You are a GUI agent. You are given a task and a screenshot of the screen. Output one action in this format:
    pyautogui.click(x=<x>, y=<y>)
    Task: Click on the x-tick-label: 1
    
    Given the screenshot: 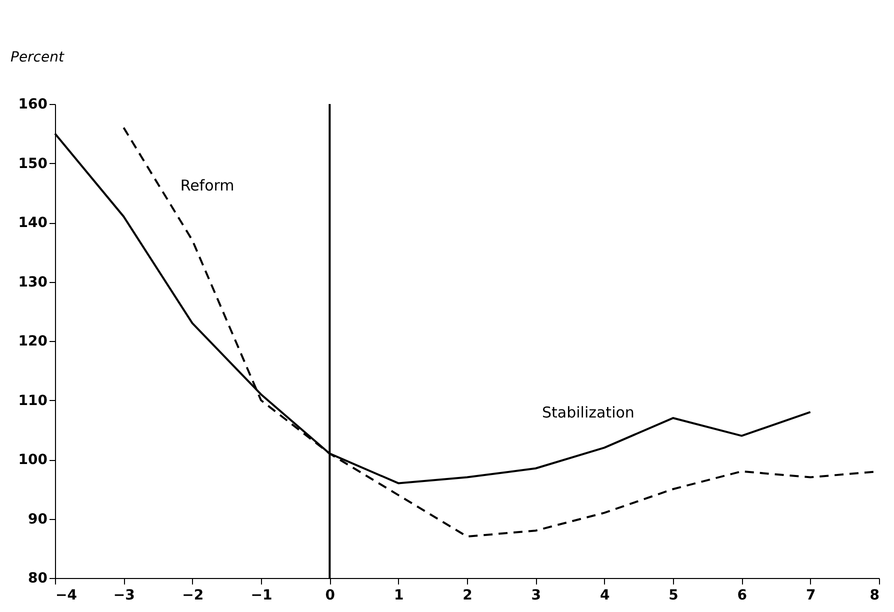 What is the action you would take?
    pyautogui.click(x=399, y=596)
    